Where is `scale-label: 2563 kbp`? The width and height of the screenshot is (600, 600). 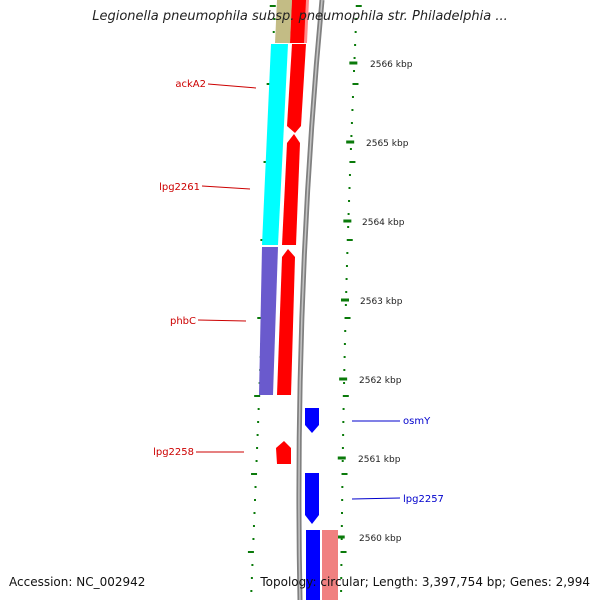 scale-label: 2563 kbp is located at coordinates (381, 302).